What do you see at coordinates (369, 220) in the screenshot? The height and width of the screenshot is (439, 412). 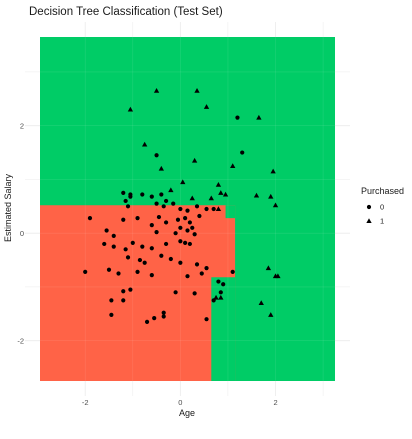 I see `legend-key-triangle` at bounding box center [369, 220].